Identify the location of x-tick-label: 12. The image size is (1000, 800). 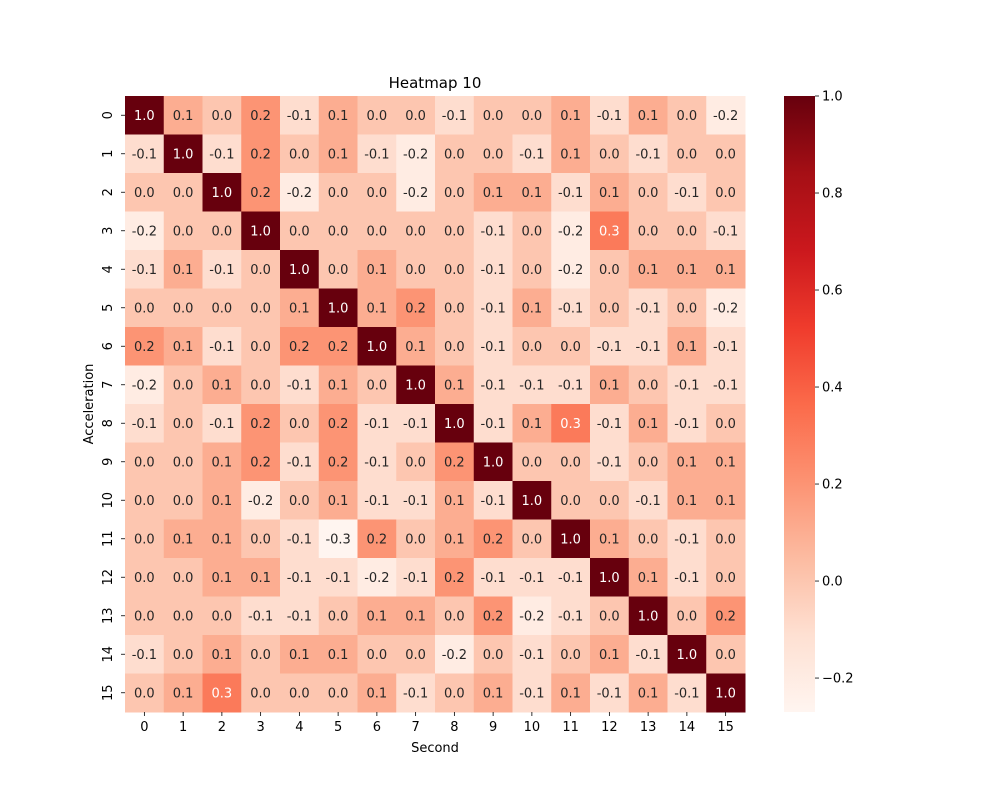
(609, 727).